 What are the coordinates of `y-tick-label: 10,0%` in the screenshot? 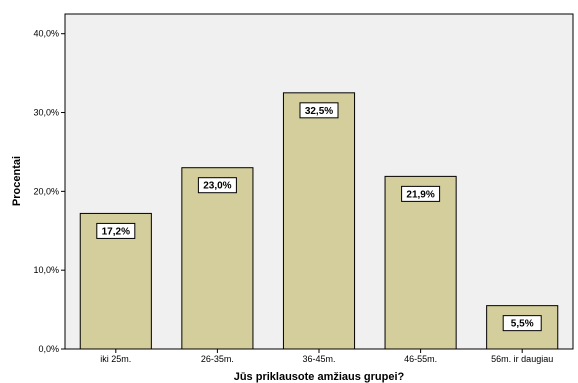 It's located at (46, 270).